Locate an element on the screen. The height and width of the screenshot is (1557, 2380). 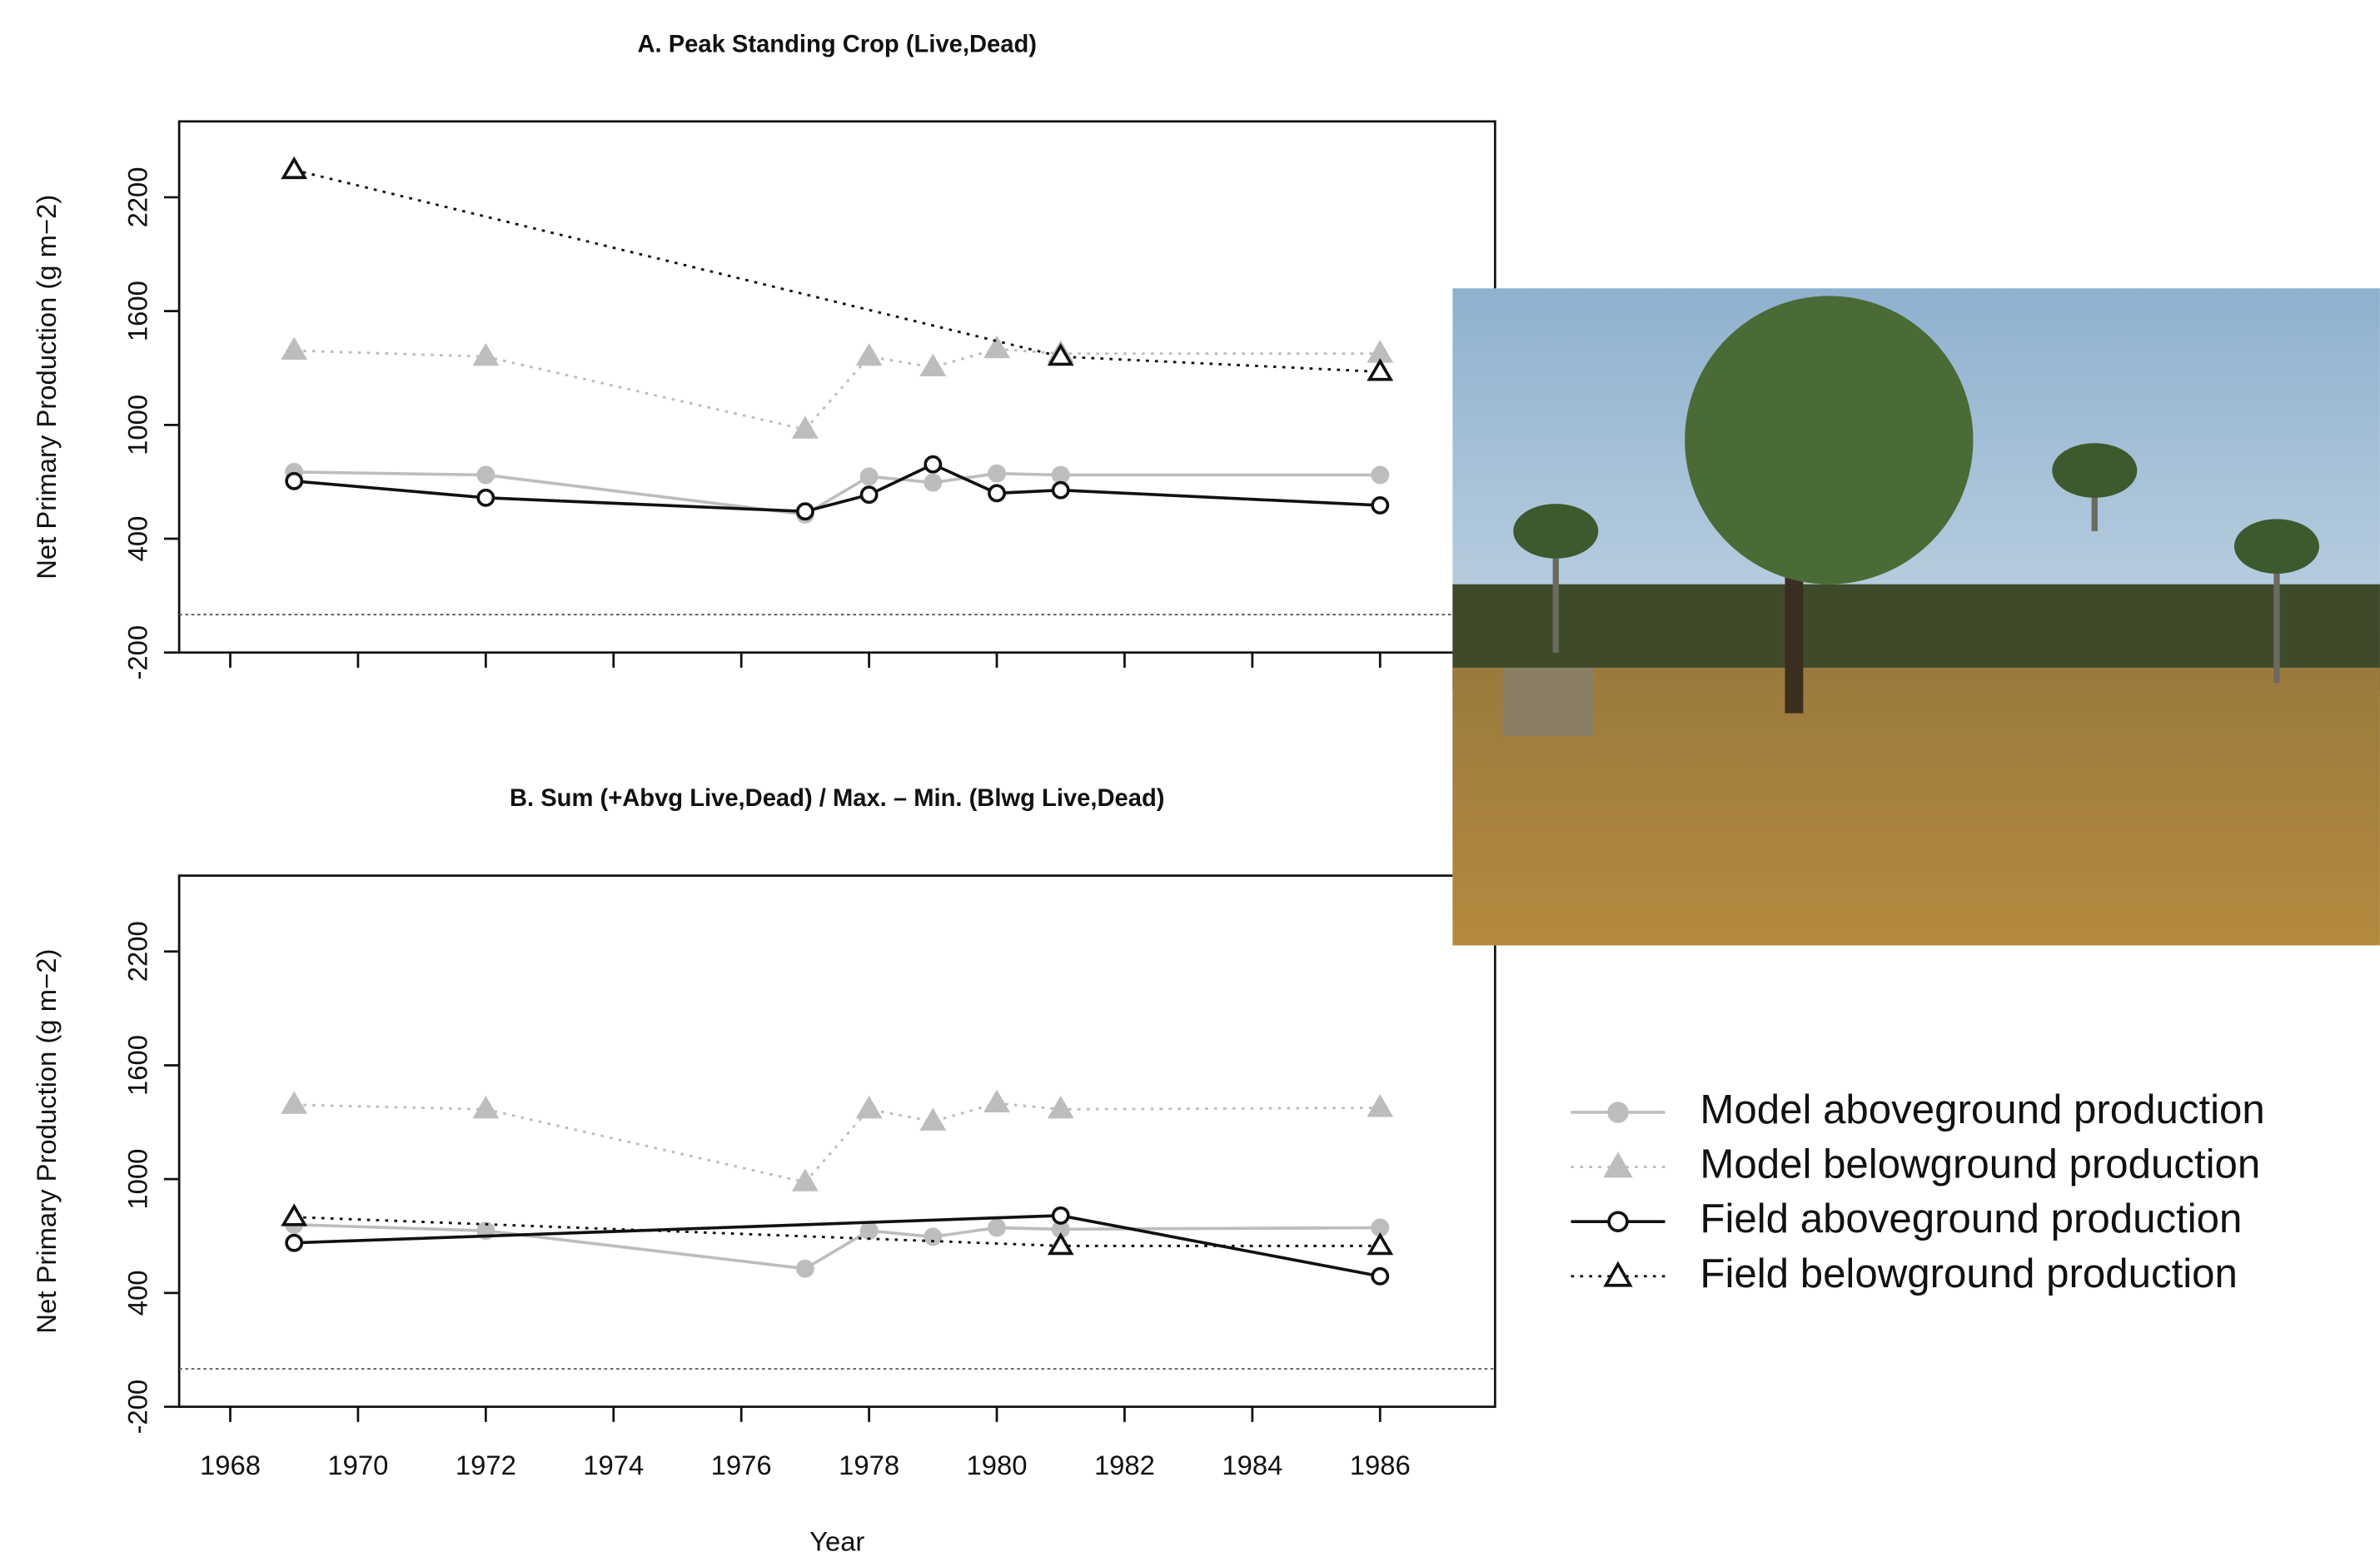
legend-label: Field aboveground production is located at coordinates (1971, 1218).